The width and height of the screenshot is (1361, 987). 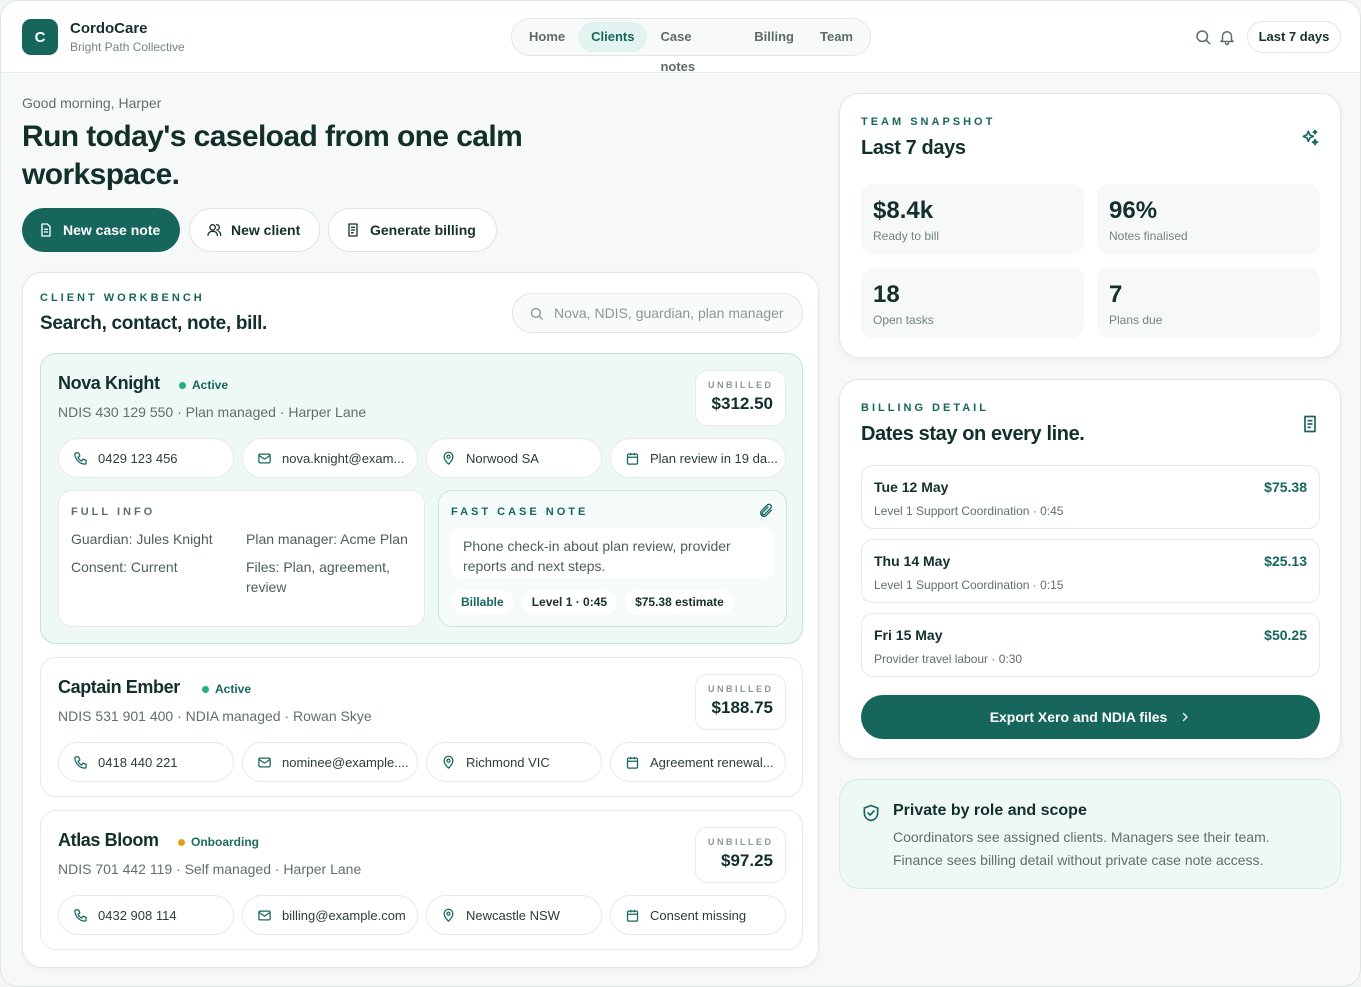 I want to click on stat-plans-due: 7 Plans due, so click(x=1208, y=303).